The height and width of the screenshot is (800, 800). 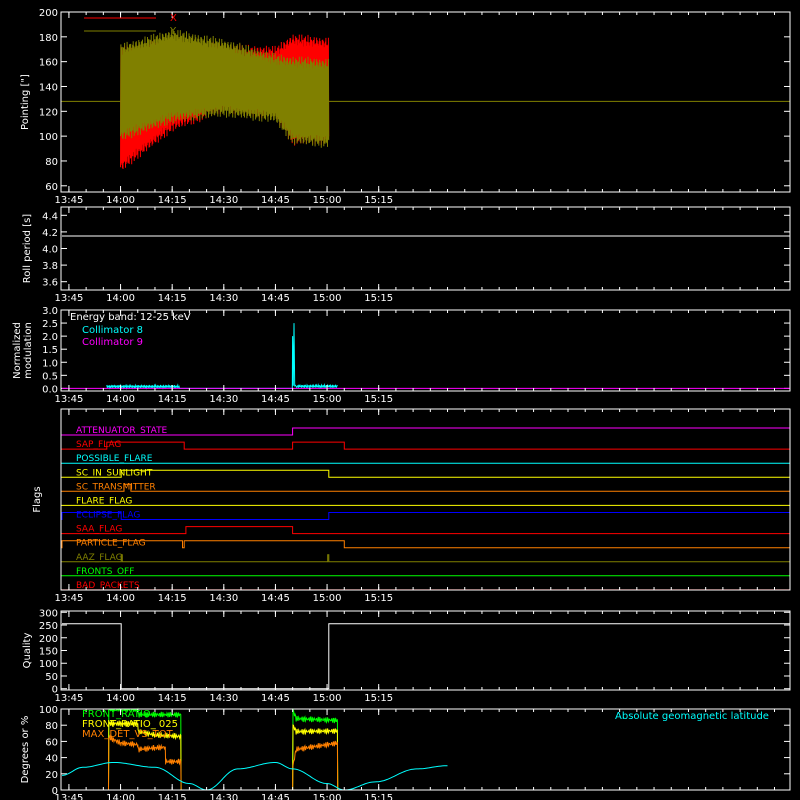 What do you see at coordinates (327, 598) in the screenshot?
I see `flags-xtick-label: 15:00` at bounding box center [327, 598].